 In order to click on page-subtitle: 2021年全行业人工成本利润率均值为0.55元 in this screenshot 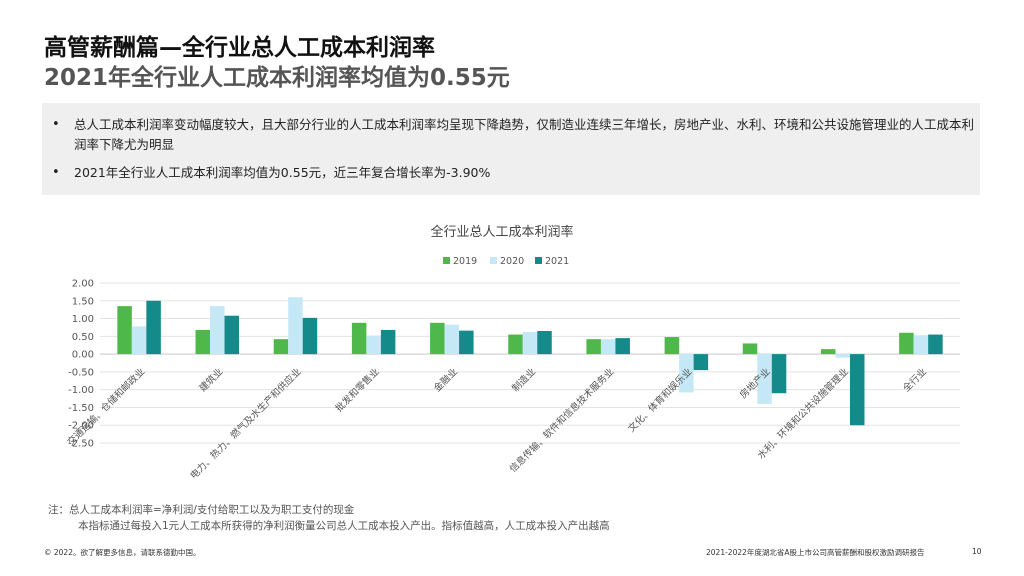, I will do `click(277, 78)`.